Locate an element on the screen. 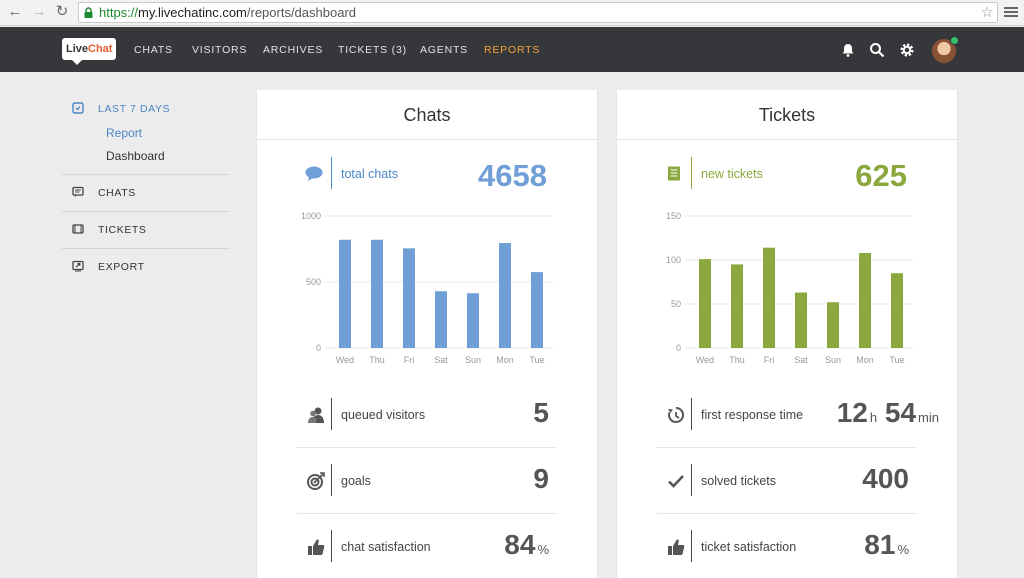 This screenshot has height=578, width=1024. bookmark-star-icon: ☆ is located at coordinates (987, 12).